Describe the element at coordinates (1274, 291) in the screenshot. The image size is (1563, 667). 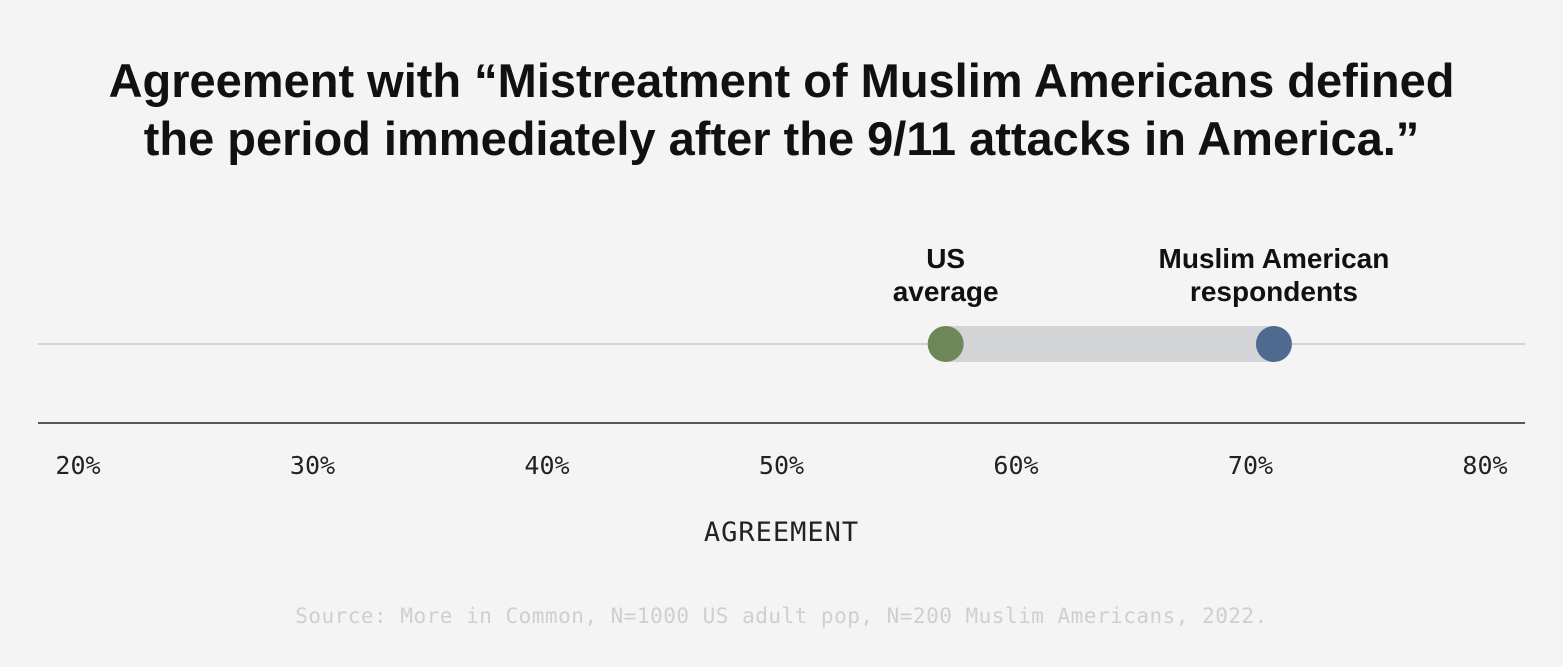
I see `muslim-american-label-line-2: respondents` at that location.